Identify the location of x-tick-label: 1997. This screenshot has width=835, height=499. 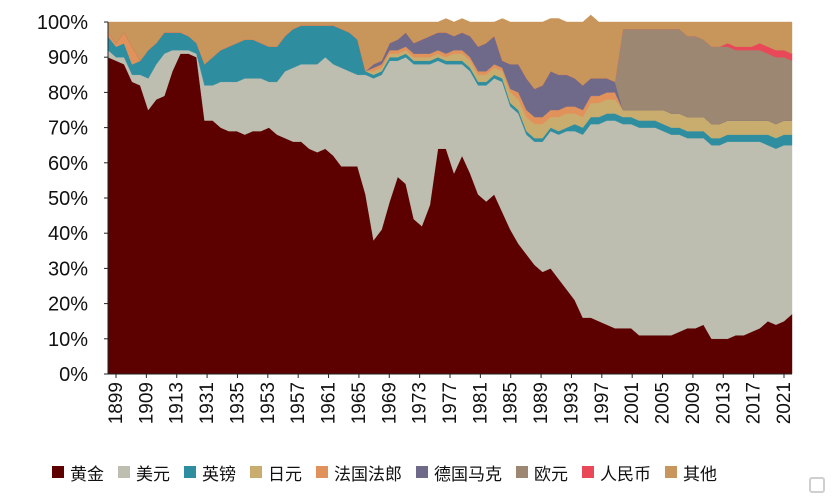
(602, 403).